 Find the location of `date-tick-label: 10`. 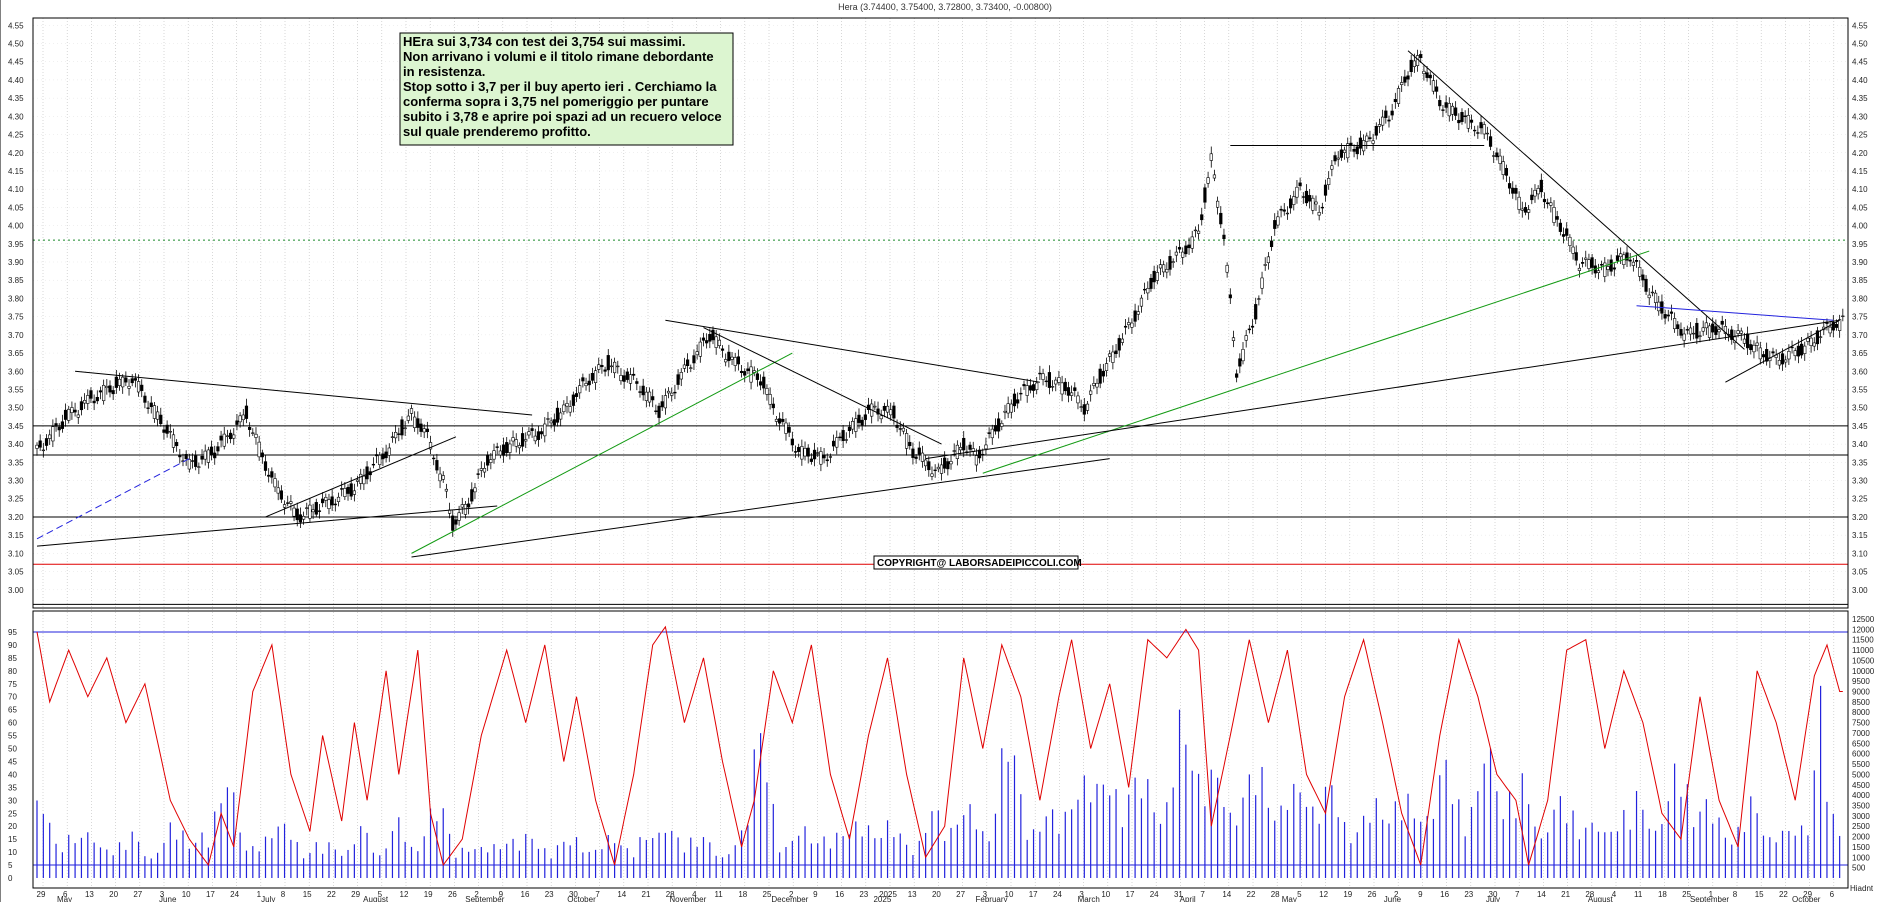

date-tick-label: 10 is located at coordinates (1105, 894).